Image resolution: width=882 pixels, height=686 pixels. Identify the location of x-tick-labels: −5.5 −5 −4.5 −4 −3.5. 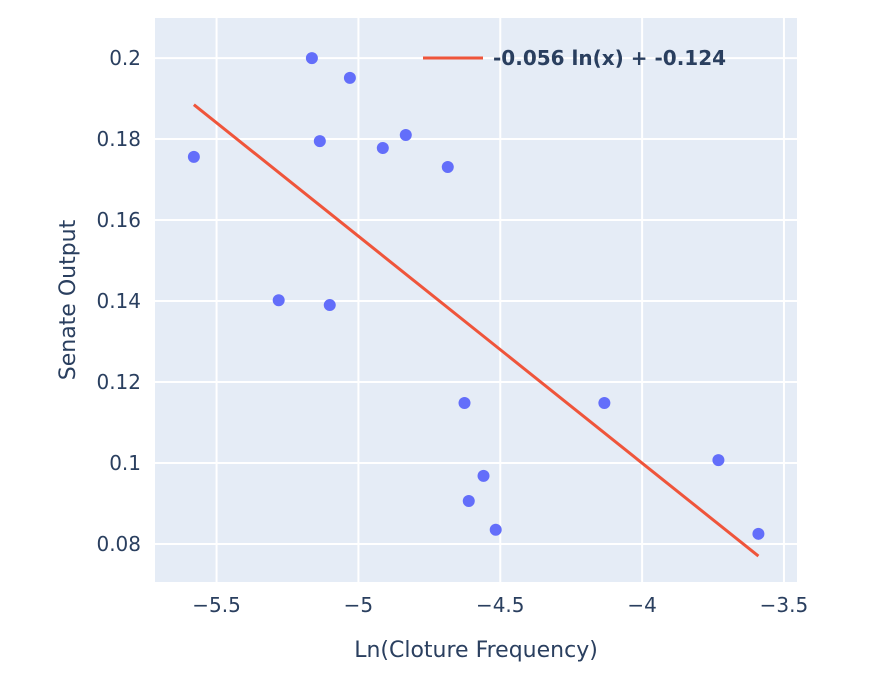
(500, 605).